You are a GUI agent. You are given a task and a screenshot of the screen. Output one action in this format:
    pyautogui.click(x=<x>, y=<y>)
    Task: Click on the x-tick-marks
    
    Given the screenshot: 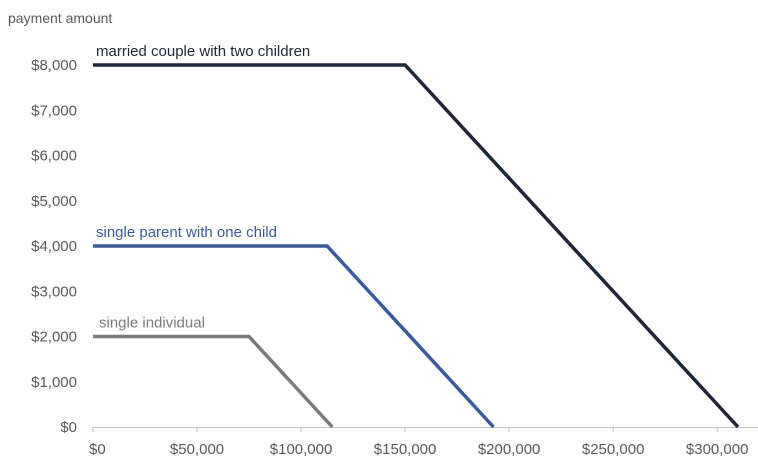 What is the action you would take?
    pyautogui.click(x=405, y=429)
    